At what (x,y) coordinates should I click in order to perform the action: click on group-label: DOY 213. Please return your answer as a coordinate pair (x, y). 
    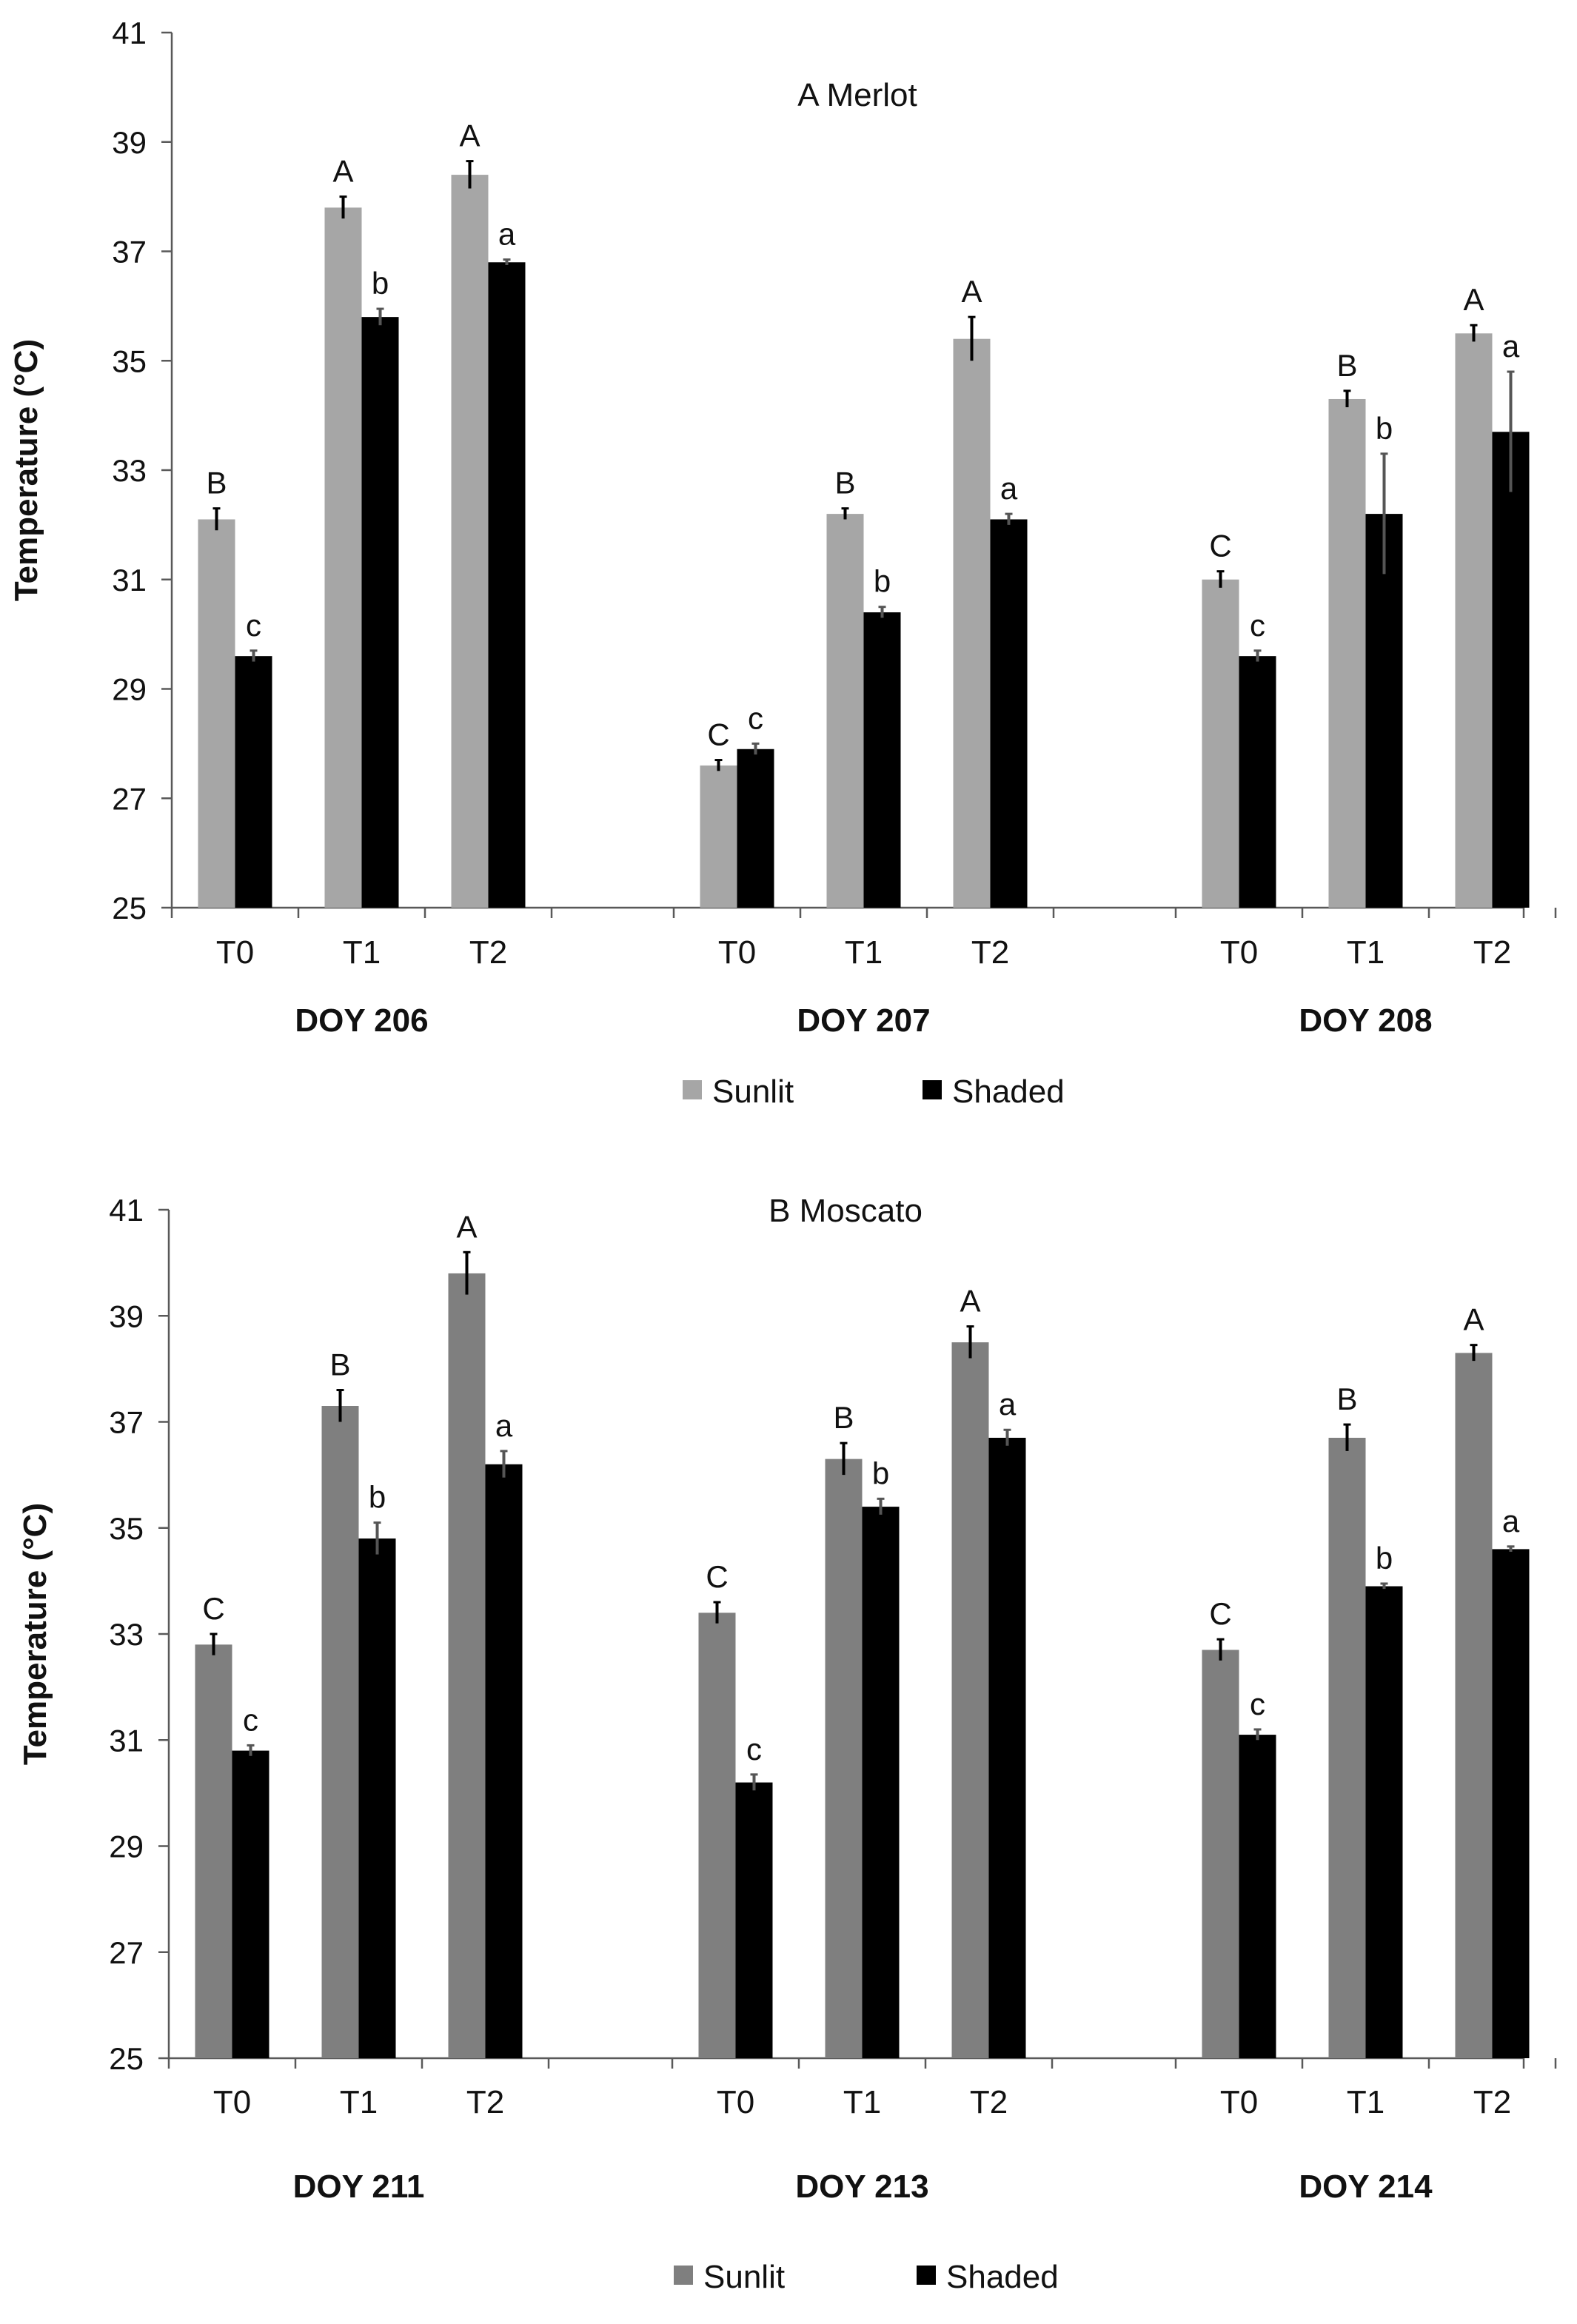
    Looking at the image, I should click on (862, 2187).